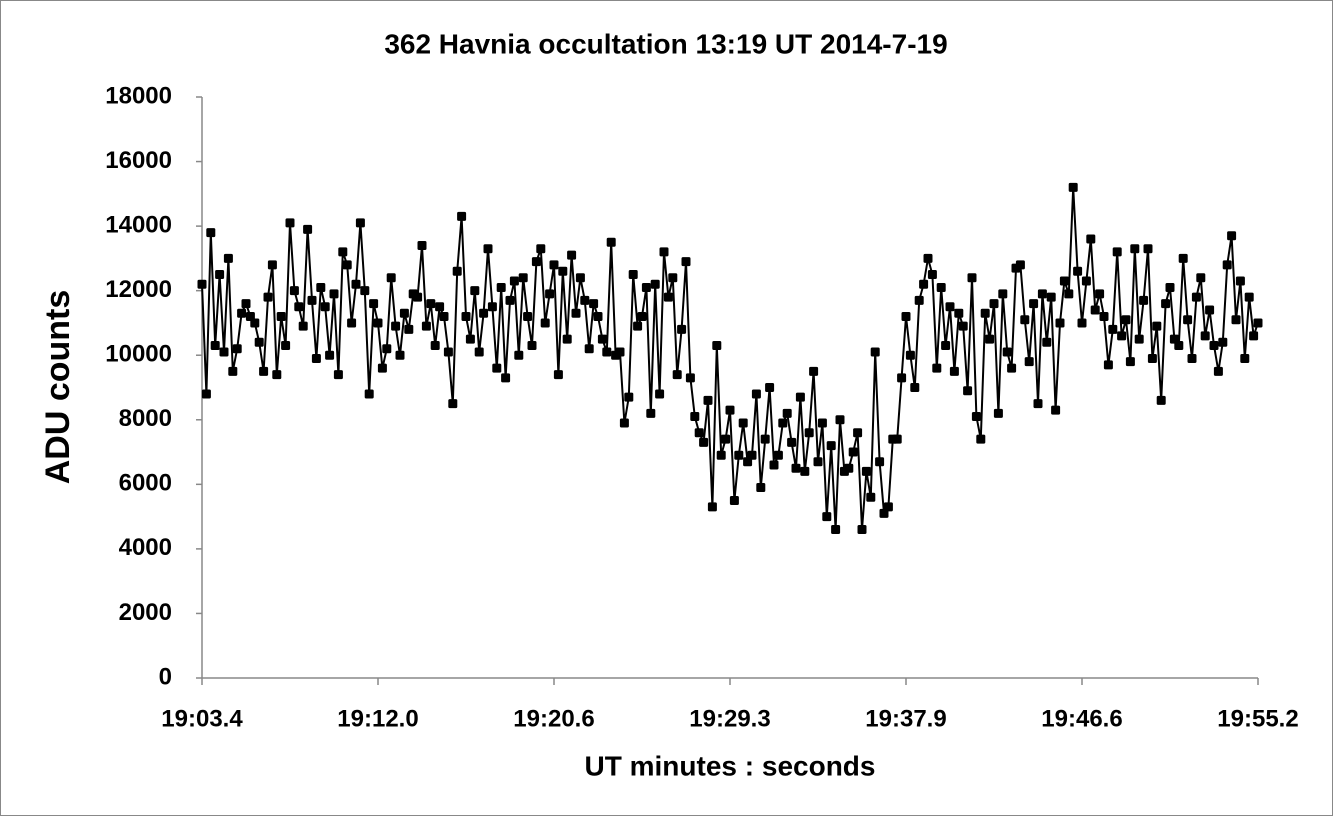 The height and width of the screenshot is (816, 1333). Describe the element at coordinates (729, 718) in the screenshot. I see `x-tick-label: 19:29.3` at that location.